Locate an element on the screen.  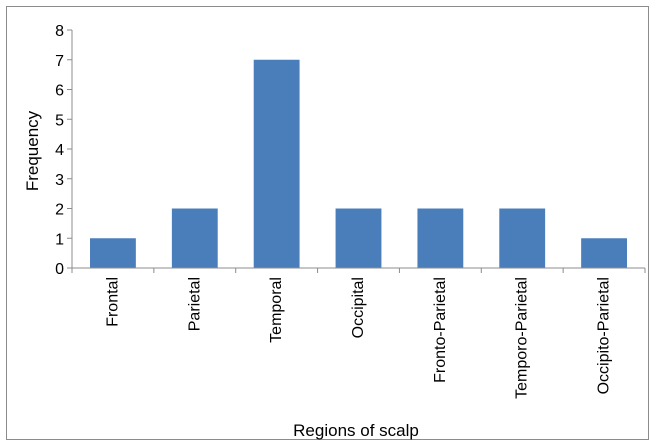
y-tick-label: 7 is located at coordinates (59, 61).